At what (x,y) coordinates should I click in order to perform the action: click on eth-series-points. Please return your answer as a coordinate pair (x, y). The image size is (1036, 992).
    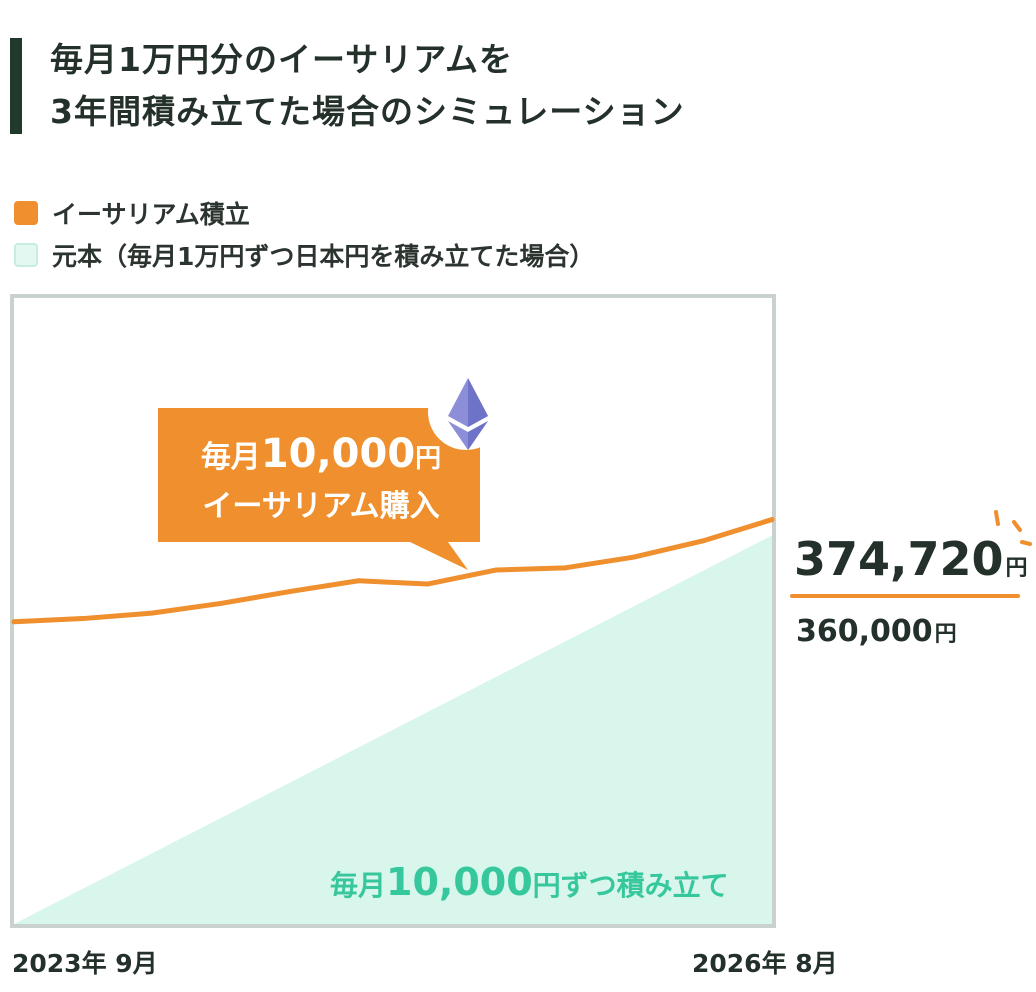
    Looking at the image, I should click on (393, 571).